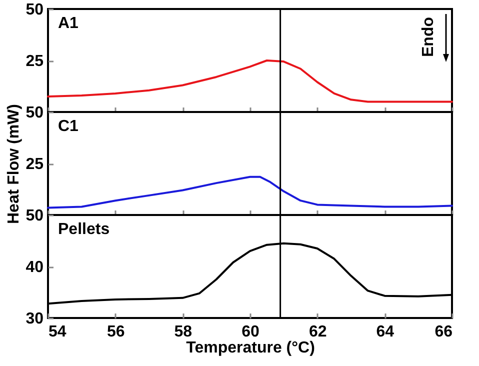 This screenshot has height=366, width=479. Describe the element at coordinates (84, 229) in the screenshot. I see `chart-title: Pellets` at that location.